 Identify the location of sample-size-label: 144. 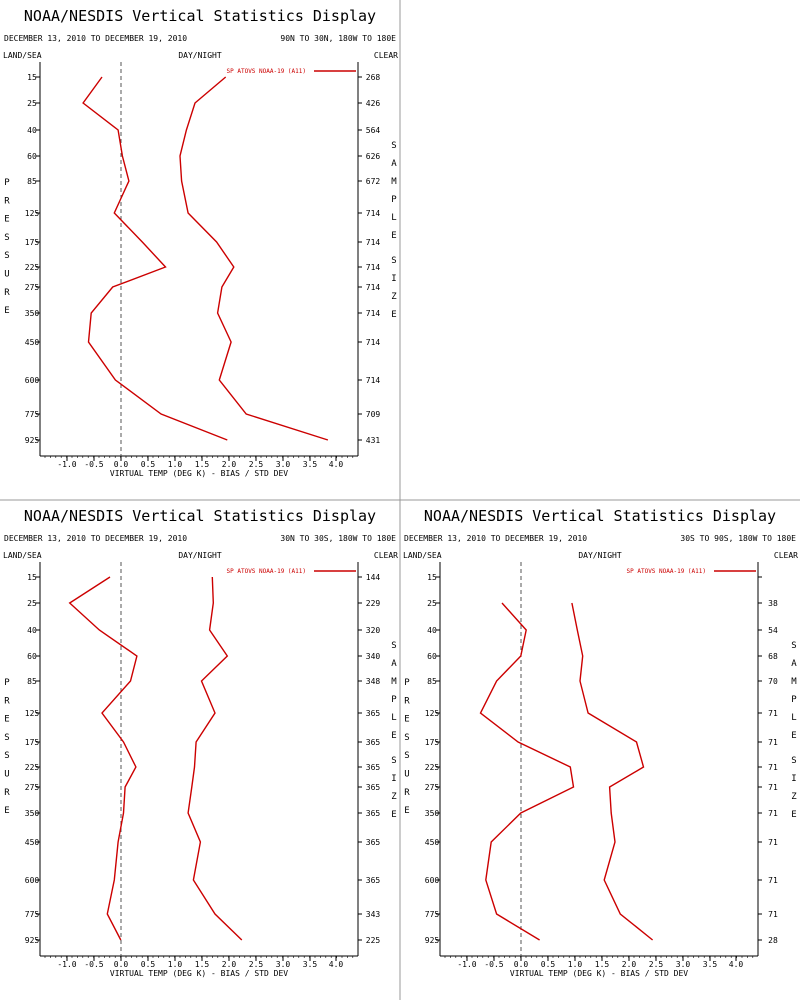
(373, 577).